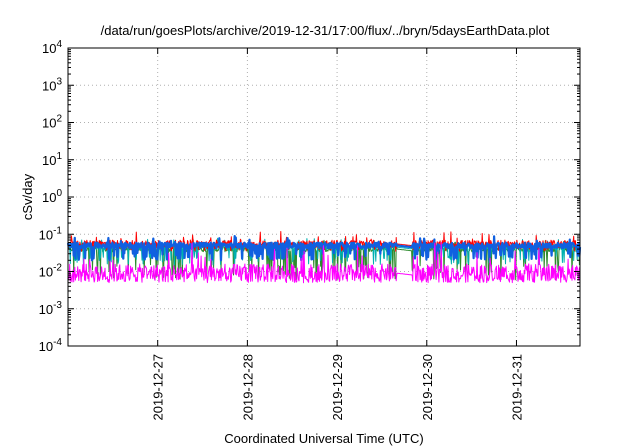  What do you see at coordinates (158, 387) in the screenshot?
I see `x-tick-label: 2019-12-27` at bounding box center [158, 387].